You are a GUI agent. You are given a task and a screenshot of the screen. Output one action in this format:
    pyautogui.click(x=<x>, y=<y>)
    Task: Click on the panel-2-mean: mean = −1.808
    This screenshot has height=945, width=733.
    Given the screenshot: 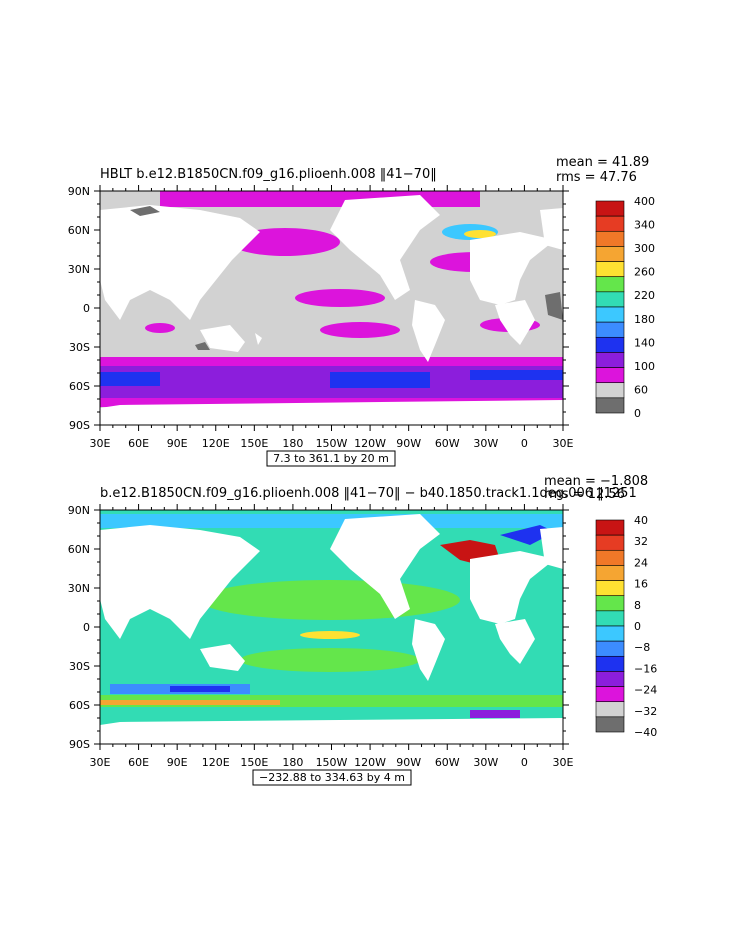 What is the action you would take?
    pyautogui.click(x=596, y=481)
    